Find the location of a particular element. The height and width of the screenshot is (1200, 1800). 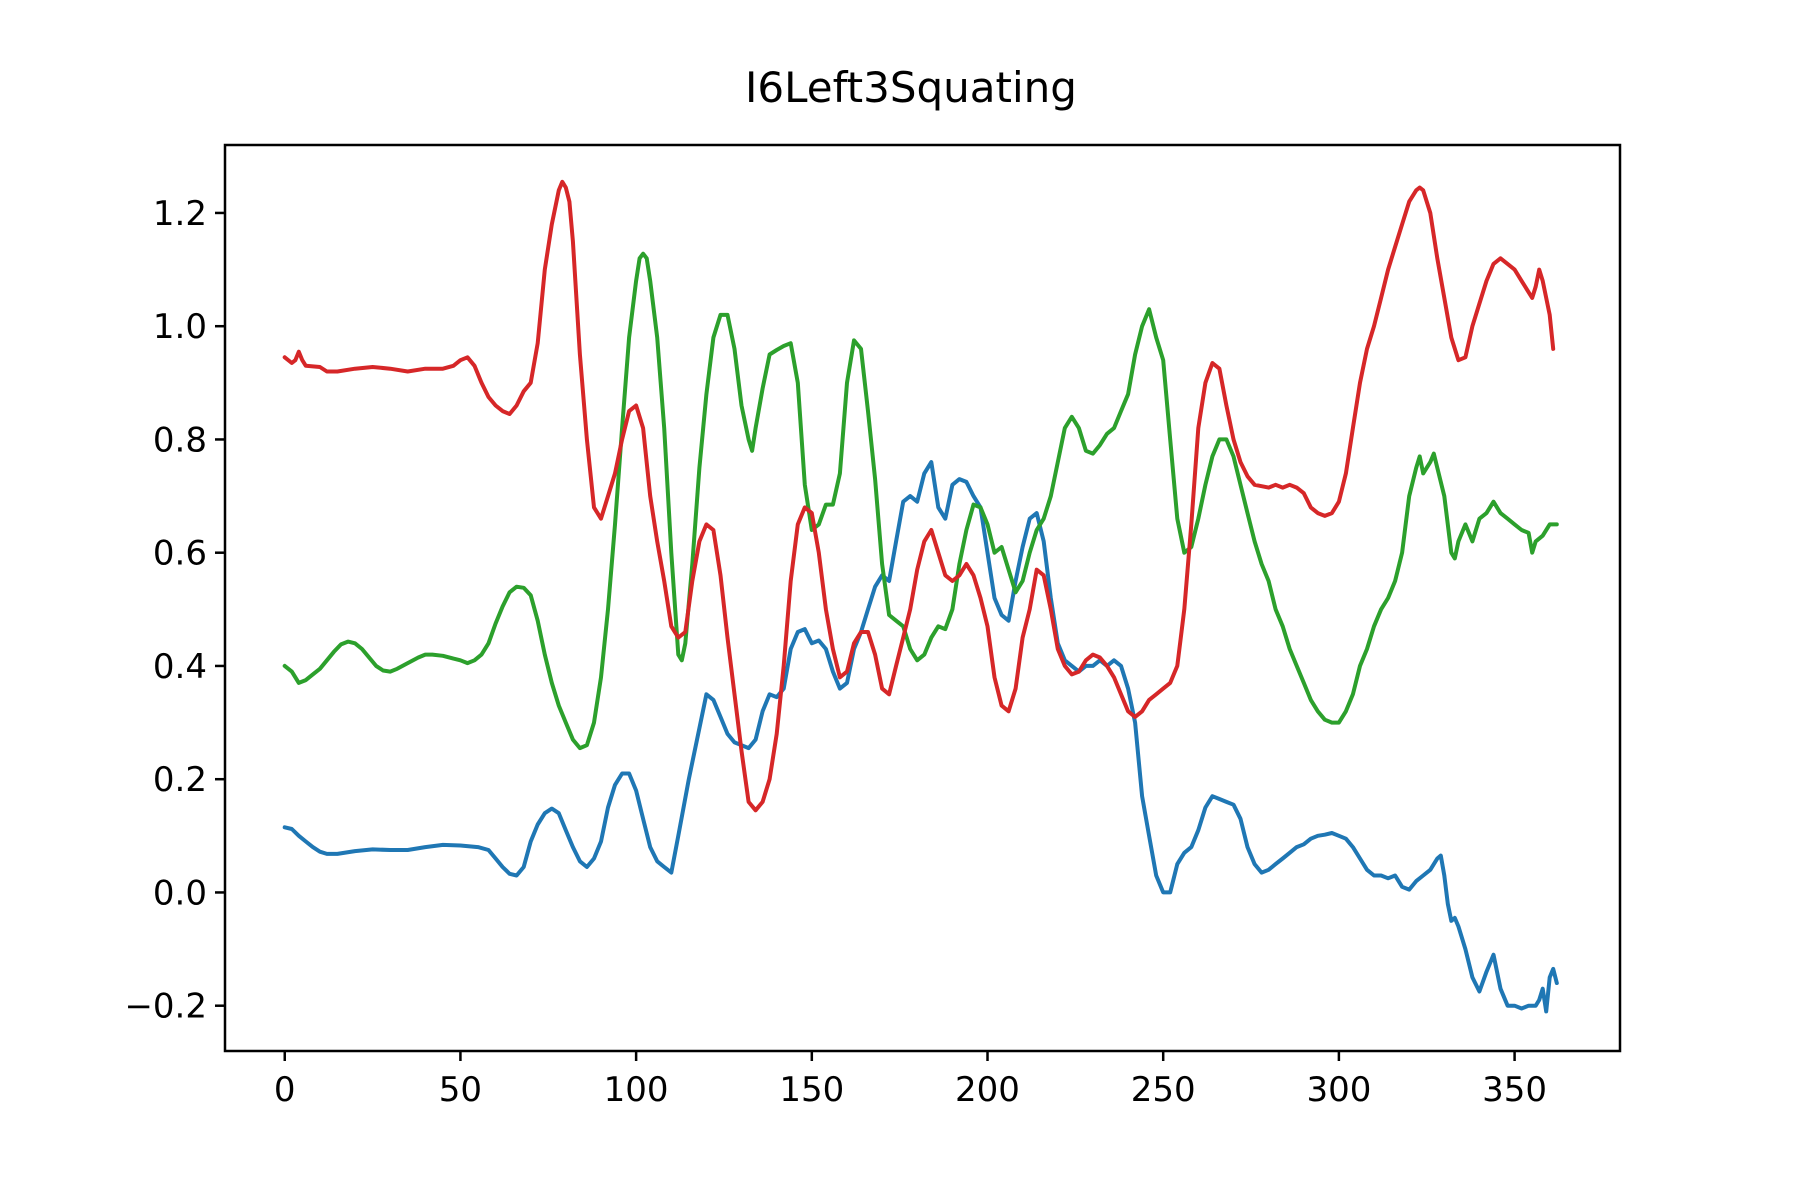

x-tick-label: 300 is located at coordinates (1338, 1090).